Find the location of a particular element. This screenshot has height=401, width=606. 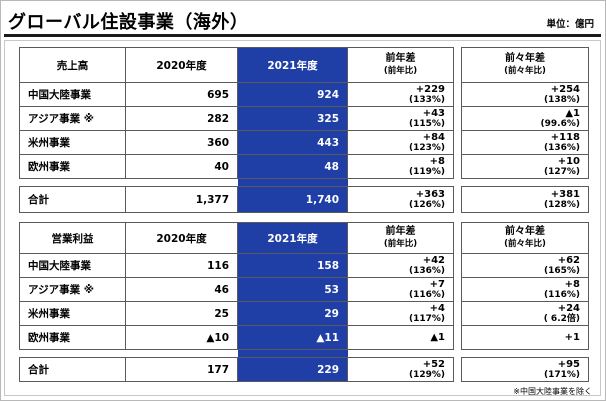

profit-header-diff-prev: 前年差 (前年比) is located at coordinates (400, 238).